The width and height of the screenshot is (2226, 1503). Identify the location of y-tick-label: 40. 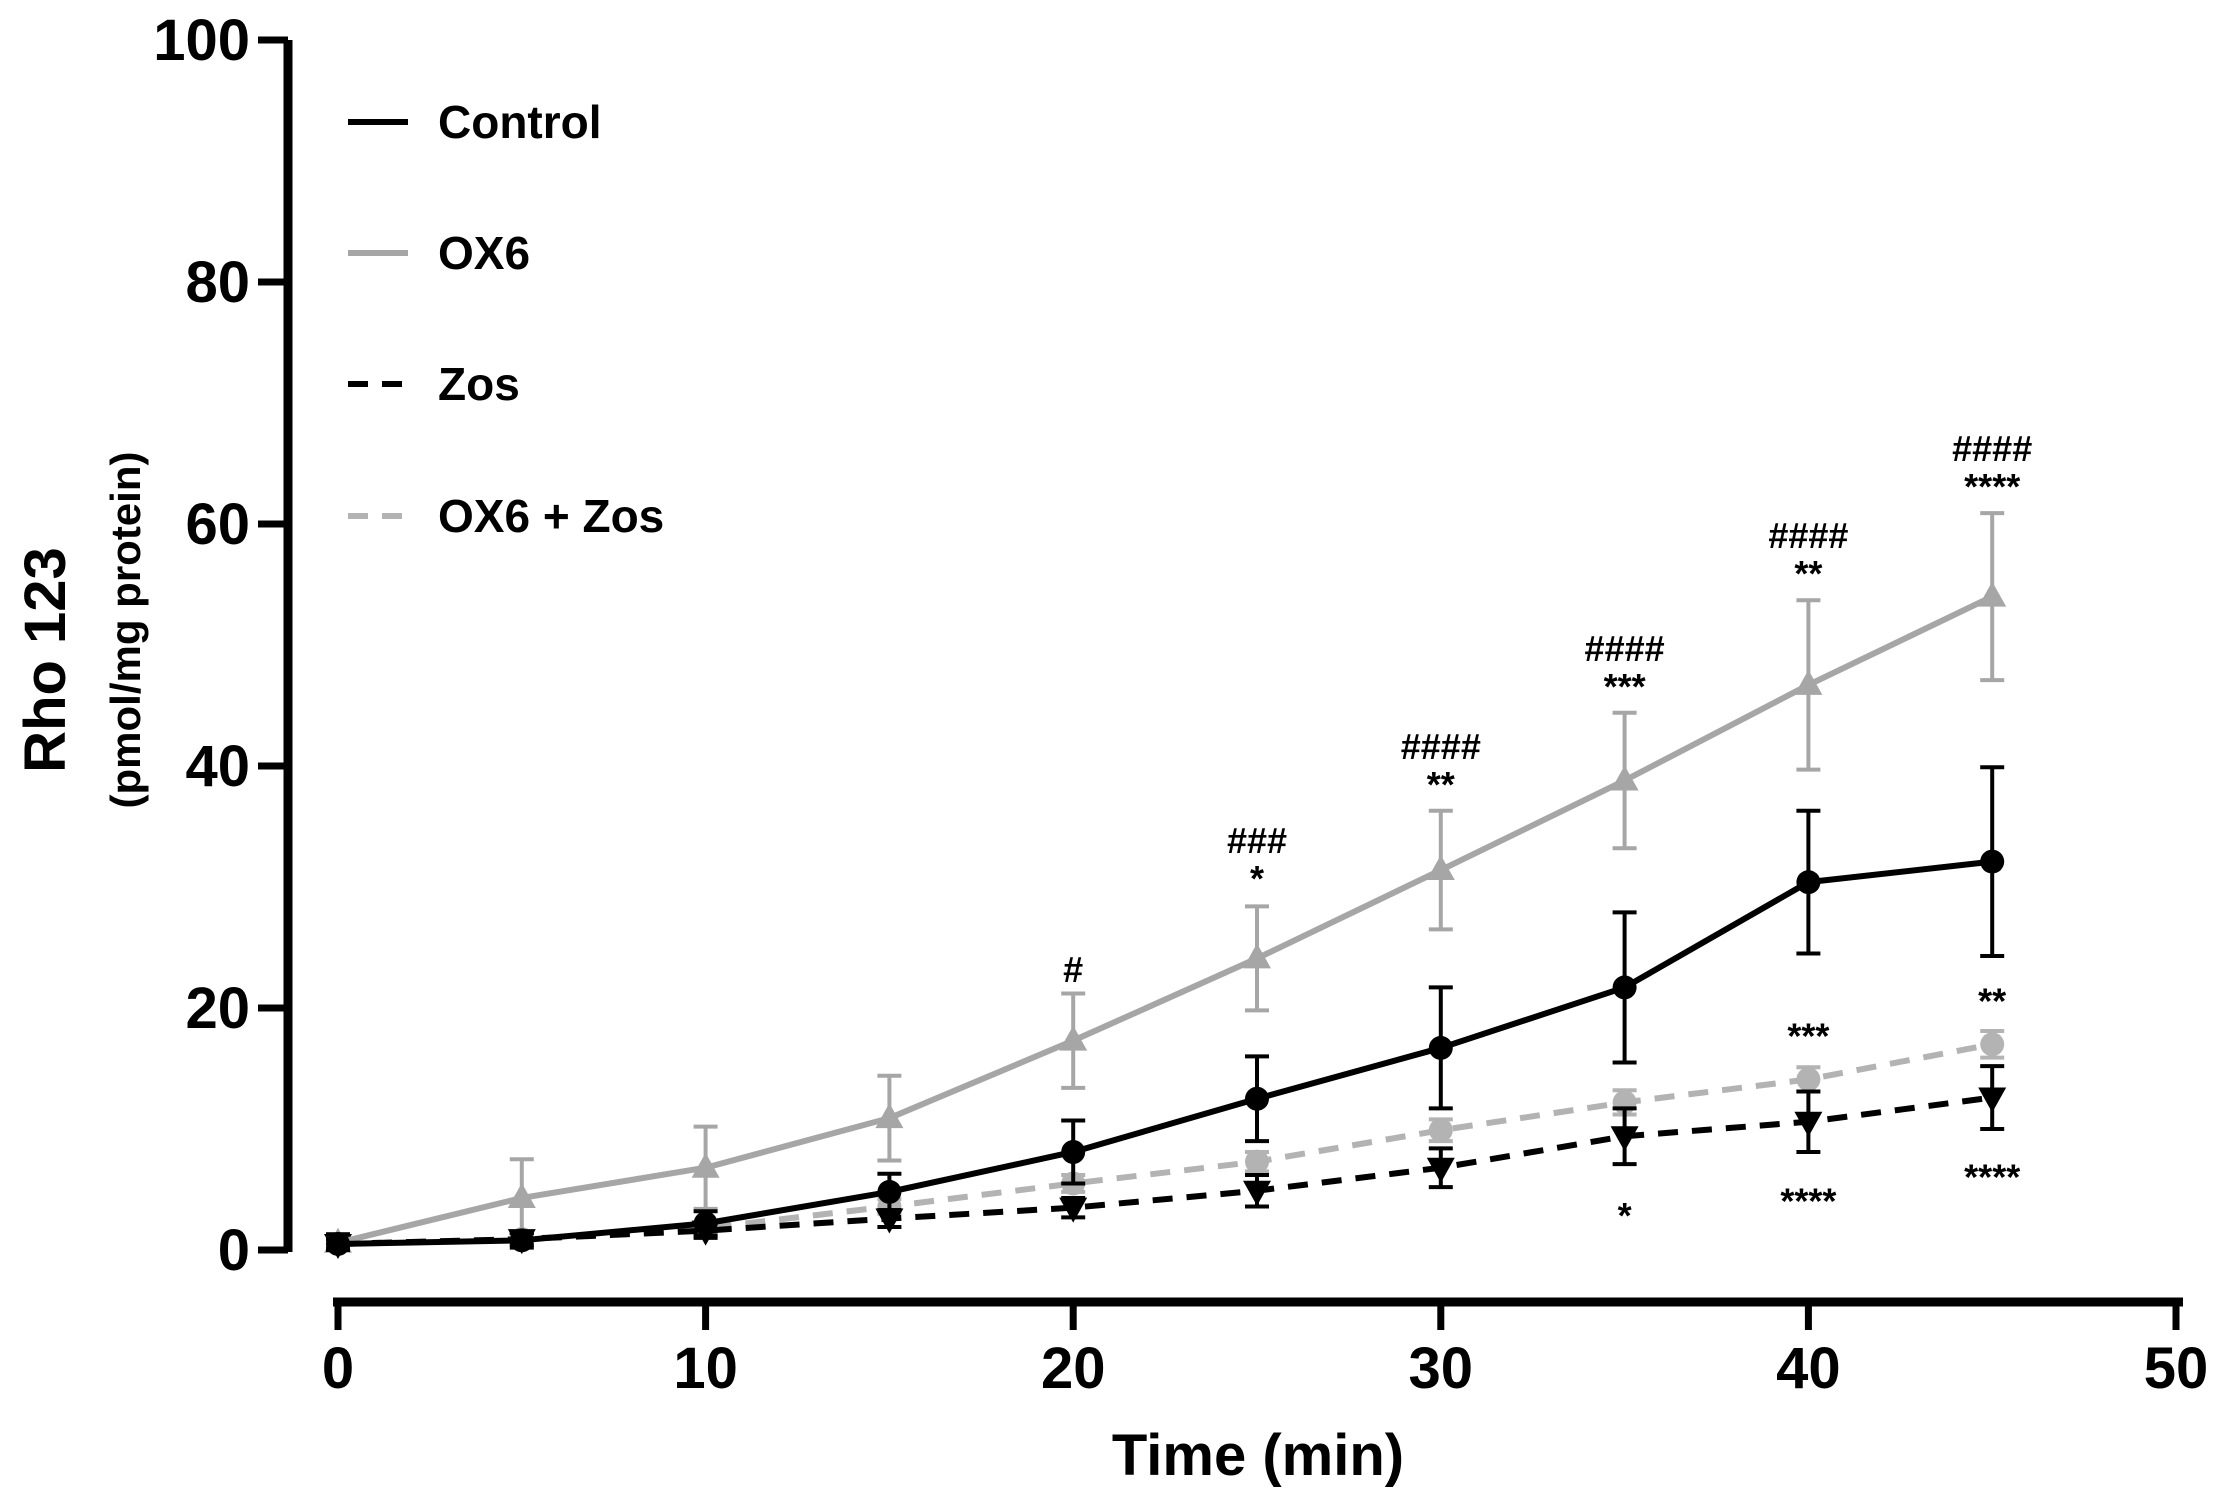
(217, 766).